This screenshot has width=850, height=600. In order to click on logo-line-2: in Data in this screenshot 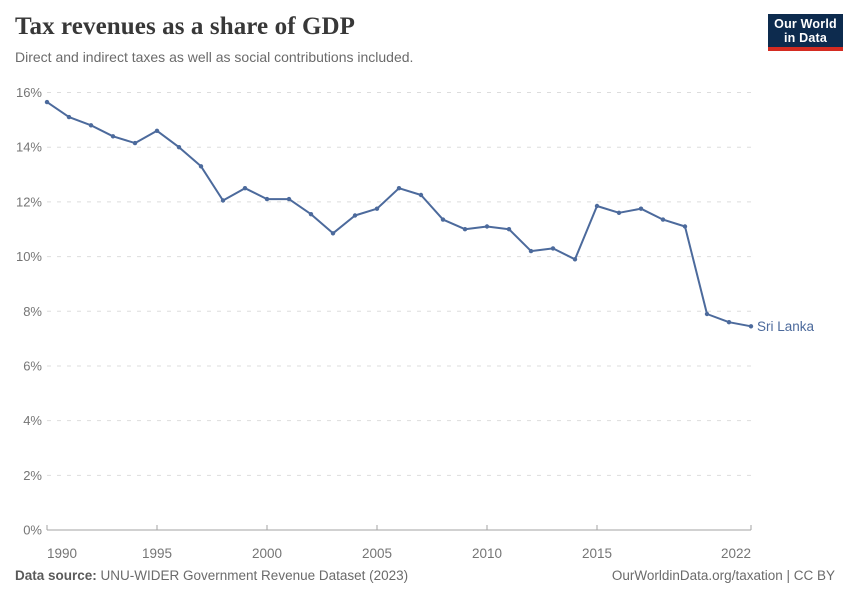, I will do `click(805, 37)`.